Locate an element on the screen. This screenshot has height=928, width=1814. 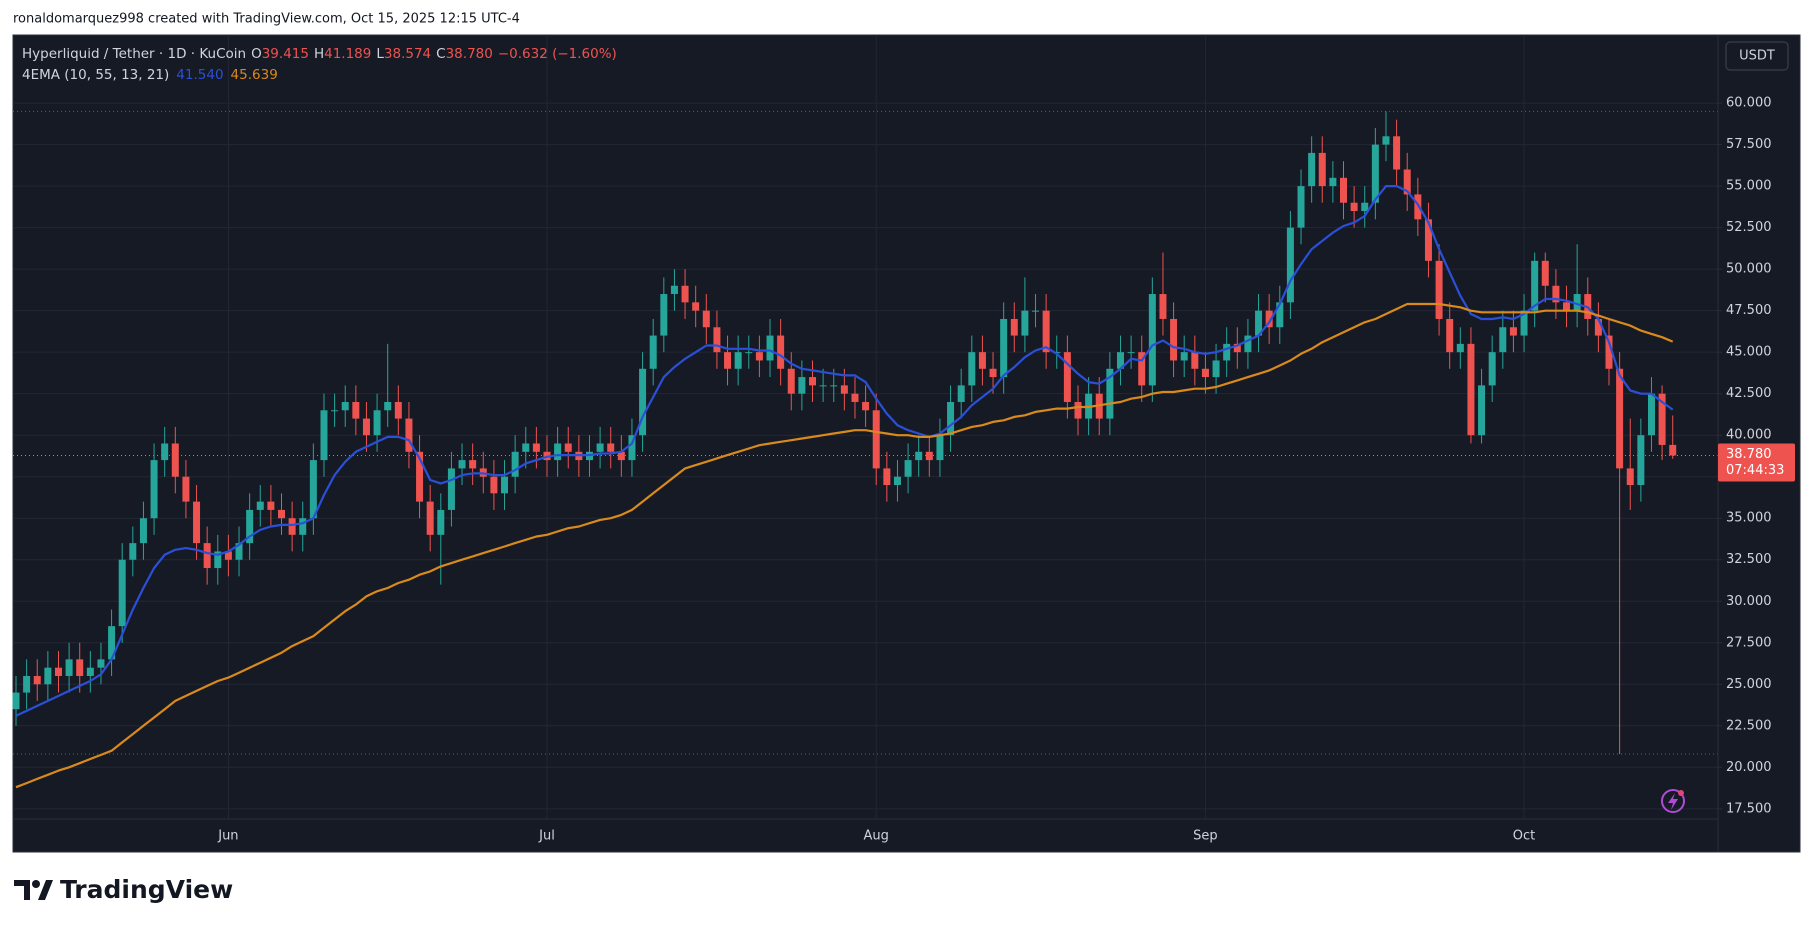
x-tick-label: Jun is located at coordinates (227, 836).